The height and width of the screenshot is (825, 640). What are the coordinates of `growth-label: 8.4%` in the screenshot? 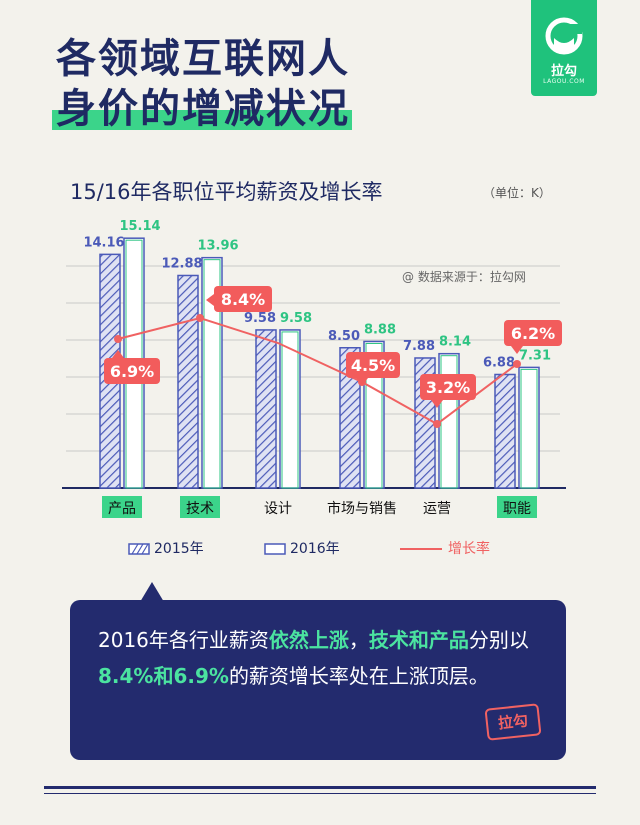 It's located at (243, 299).